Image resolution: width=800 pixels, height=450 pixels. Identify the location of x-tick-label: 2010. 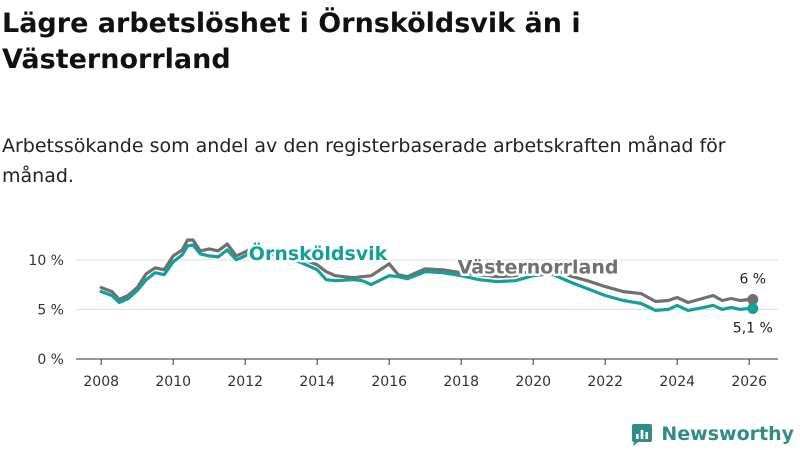
(173, 382).